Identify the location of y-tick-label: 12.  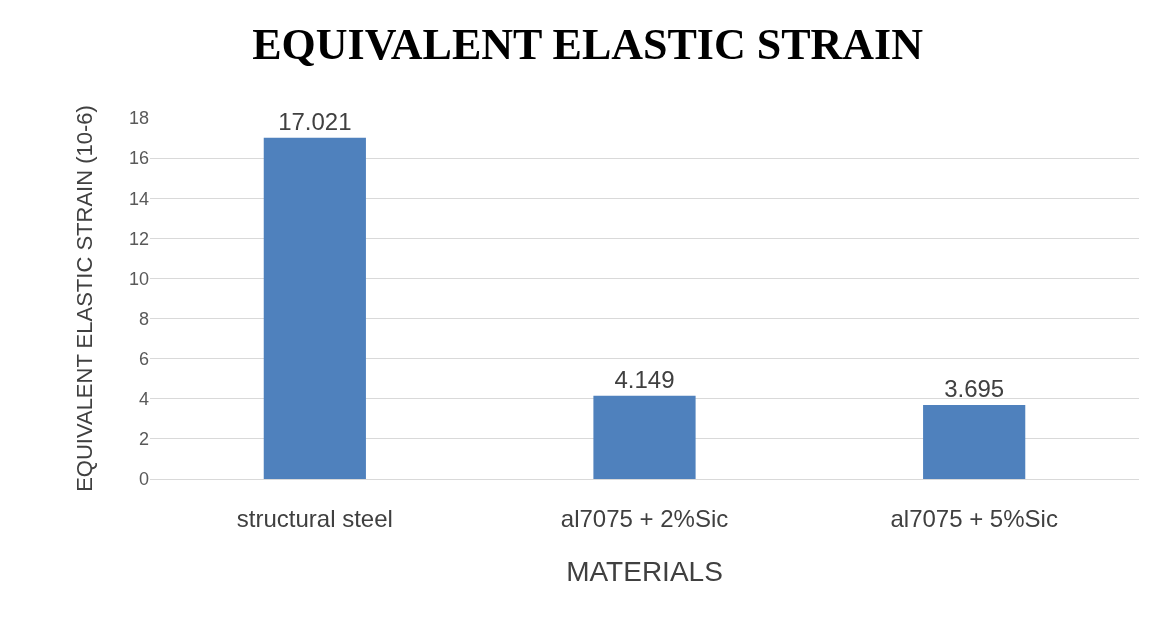
(138, 238).